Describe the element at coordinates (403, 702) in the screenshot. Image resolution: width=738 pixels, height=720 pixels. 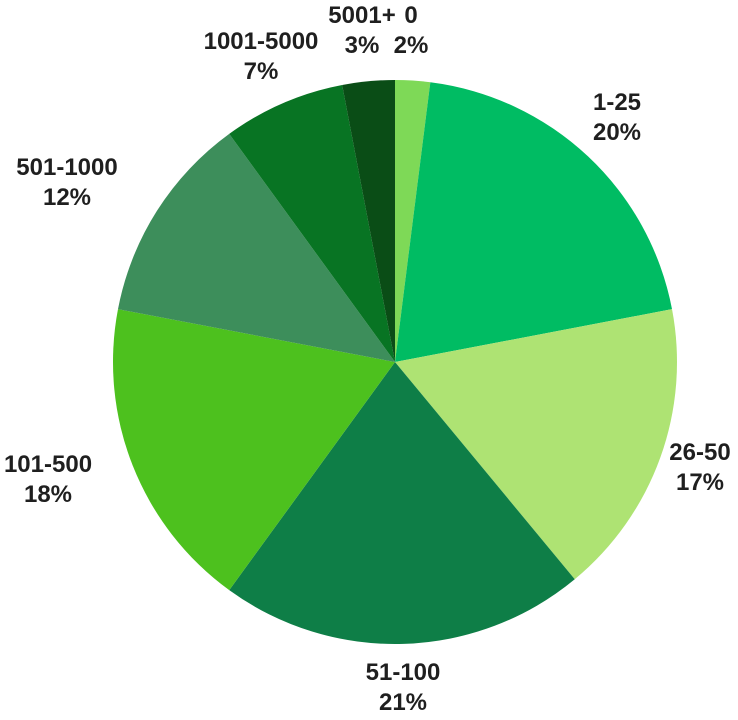
I see `slice-label-percent: 21%` at that location.